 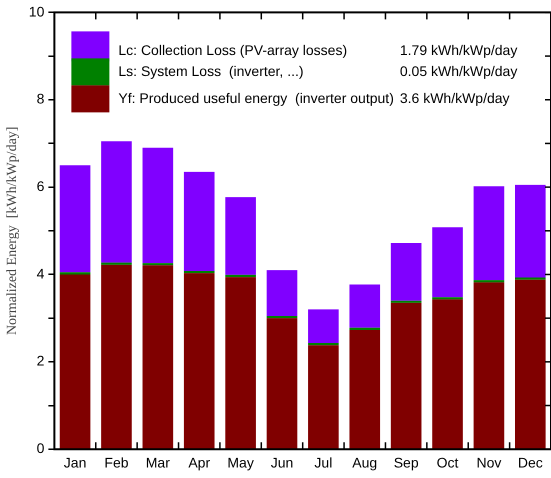 What do you see at coordinates (40, 360) in the screenshot?
I see `y-tick-label: 2` at bounding box center [40, 360].